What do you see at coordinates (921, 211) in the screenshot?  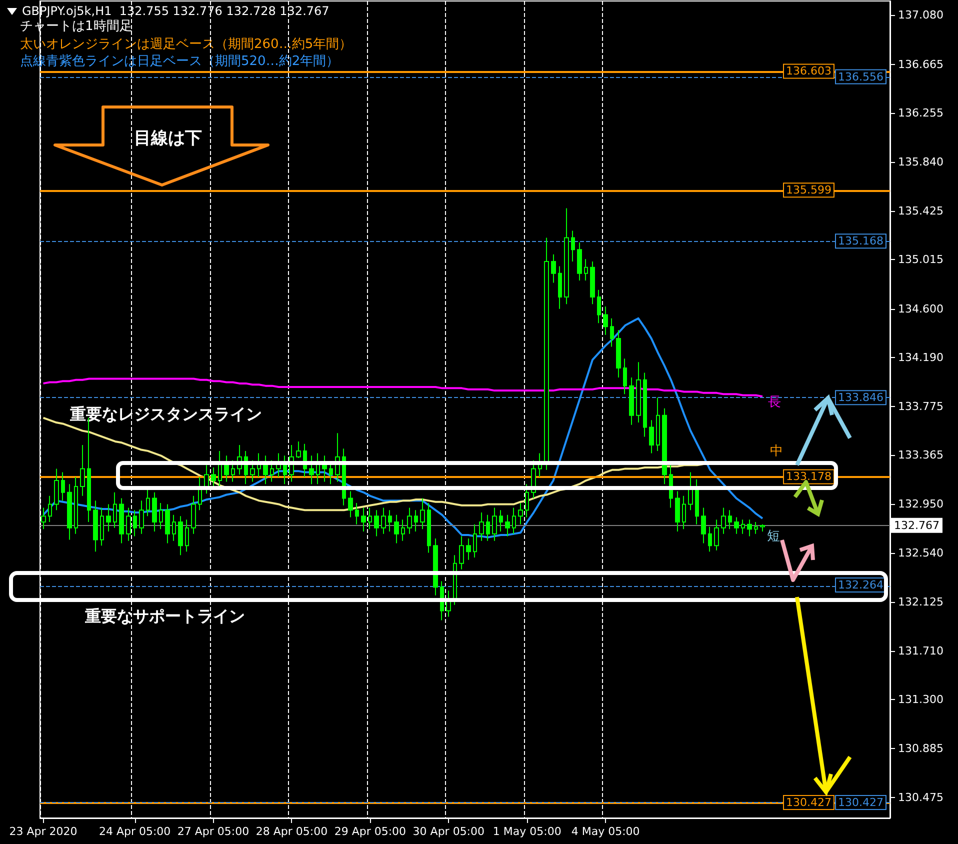 I see `y-tick-label: 135.425` at bounding box center [921, 211].